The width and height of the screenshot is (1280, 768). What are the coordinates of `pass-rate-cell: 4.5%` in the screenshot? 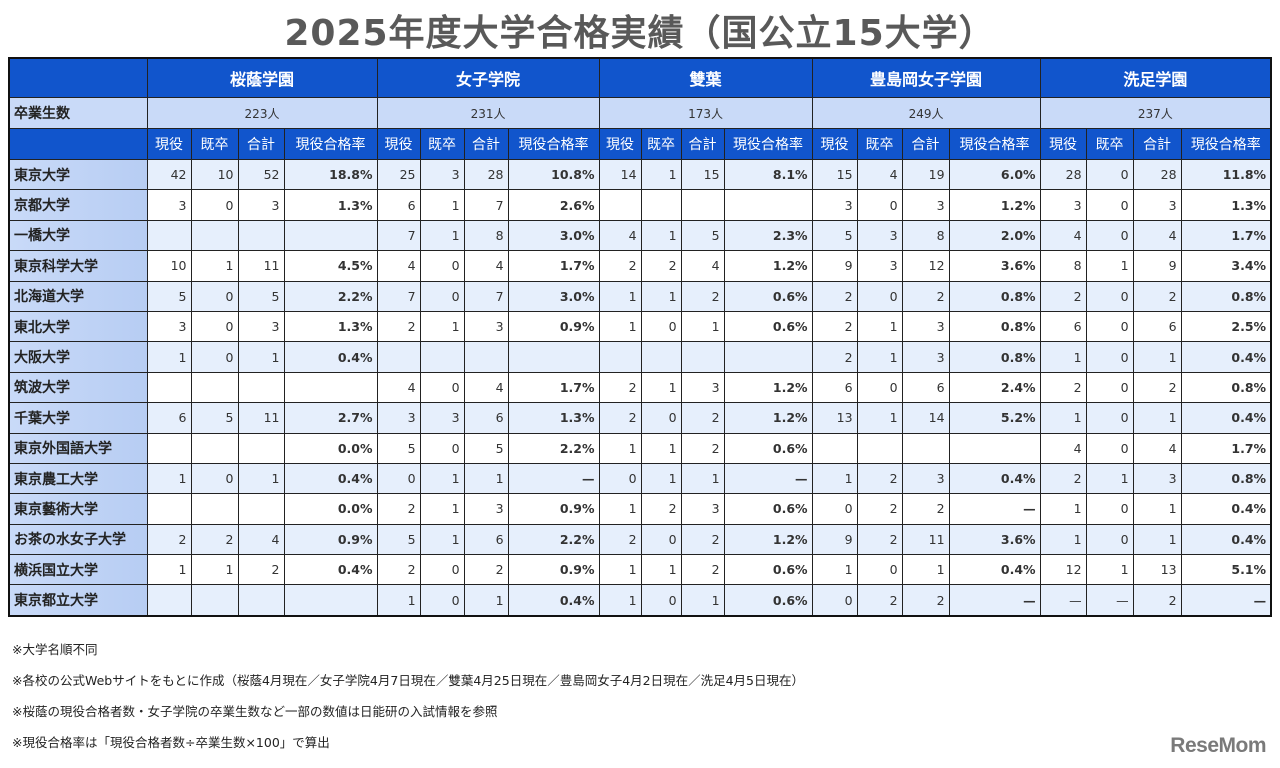 It's located at (330, 266).